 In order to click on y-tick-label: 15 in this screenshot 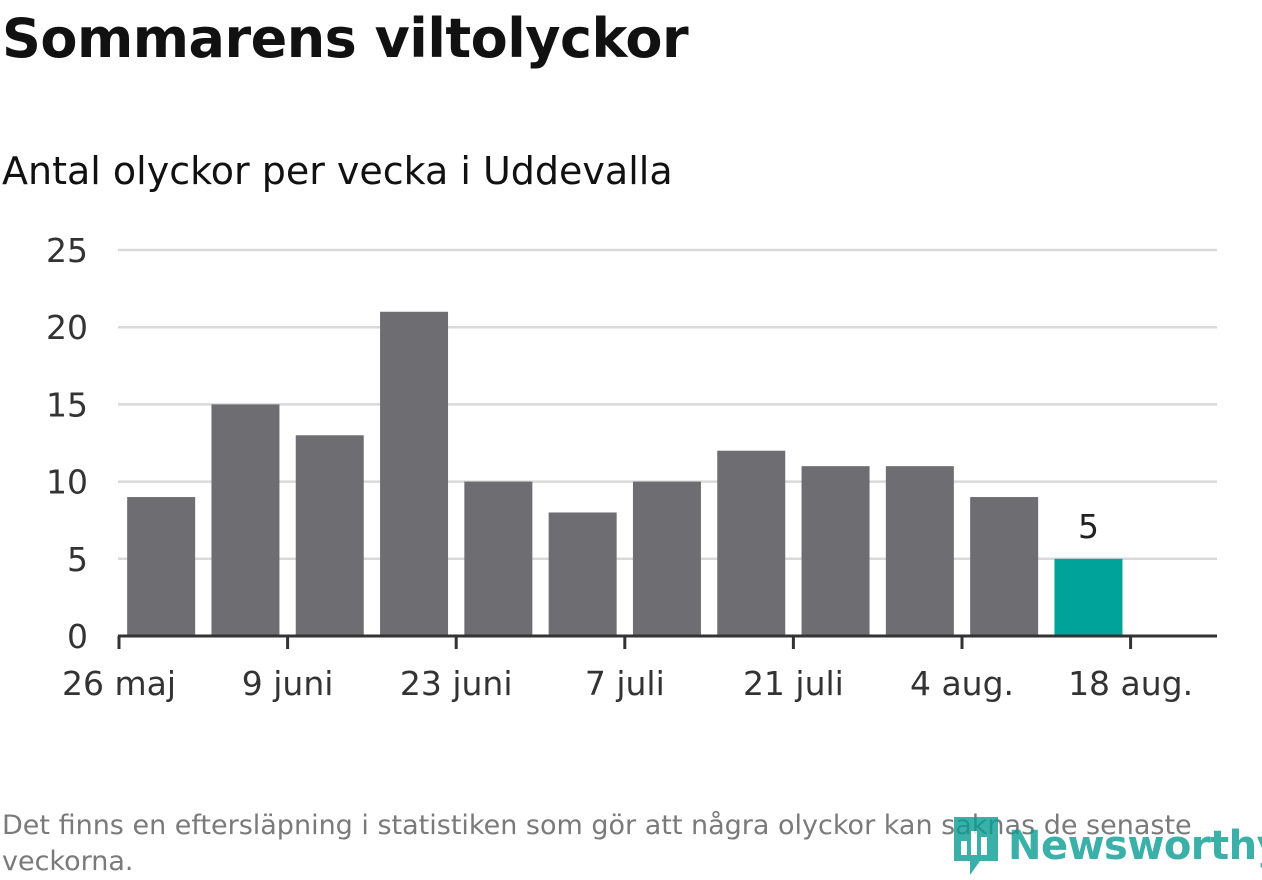, I will do `click(67, 404)`.